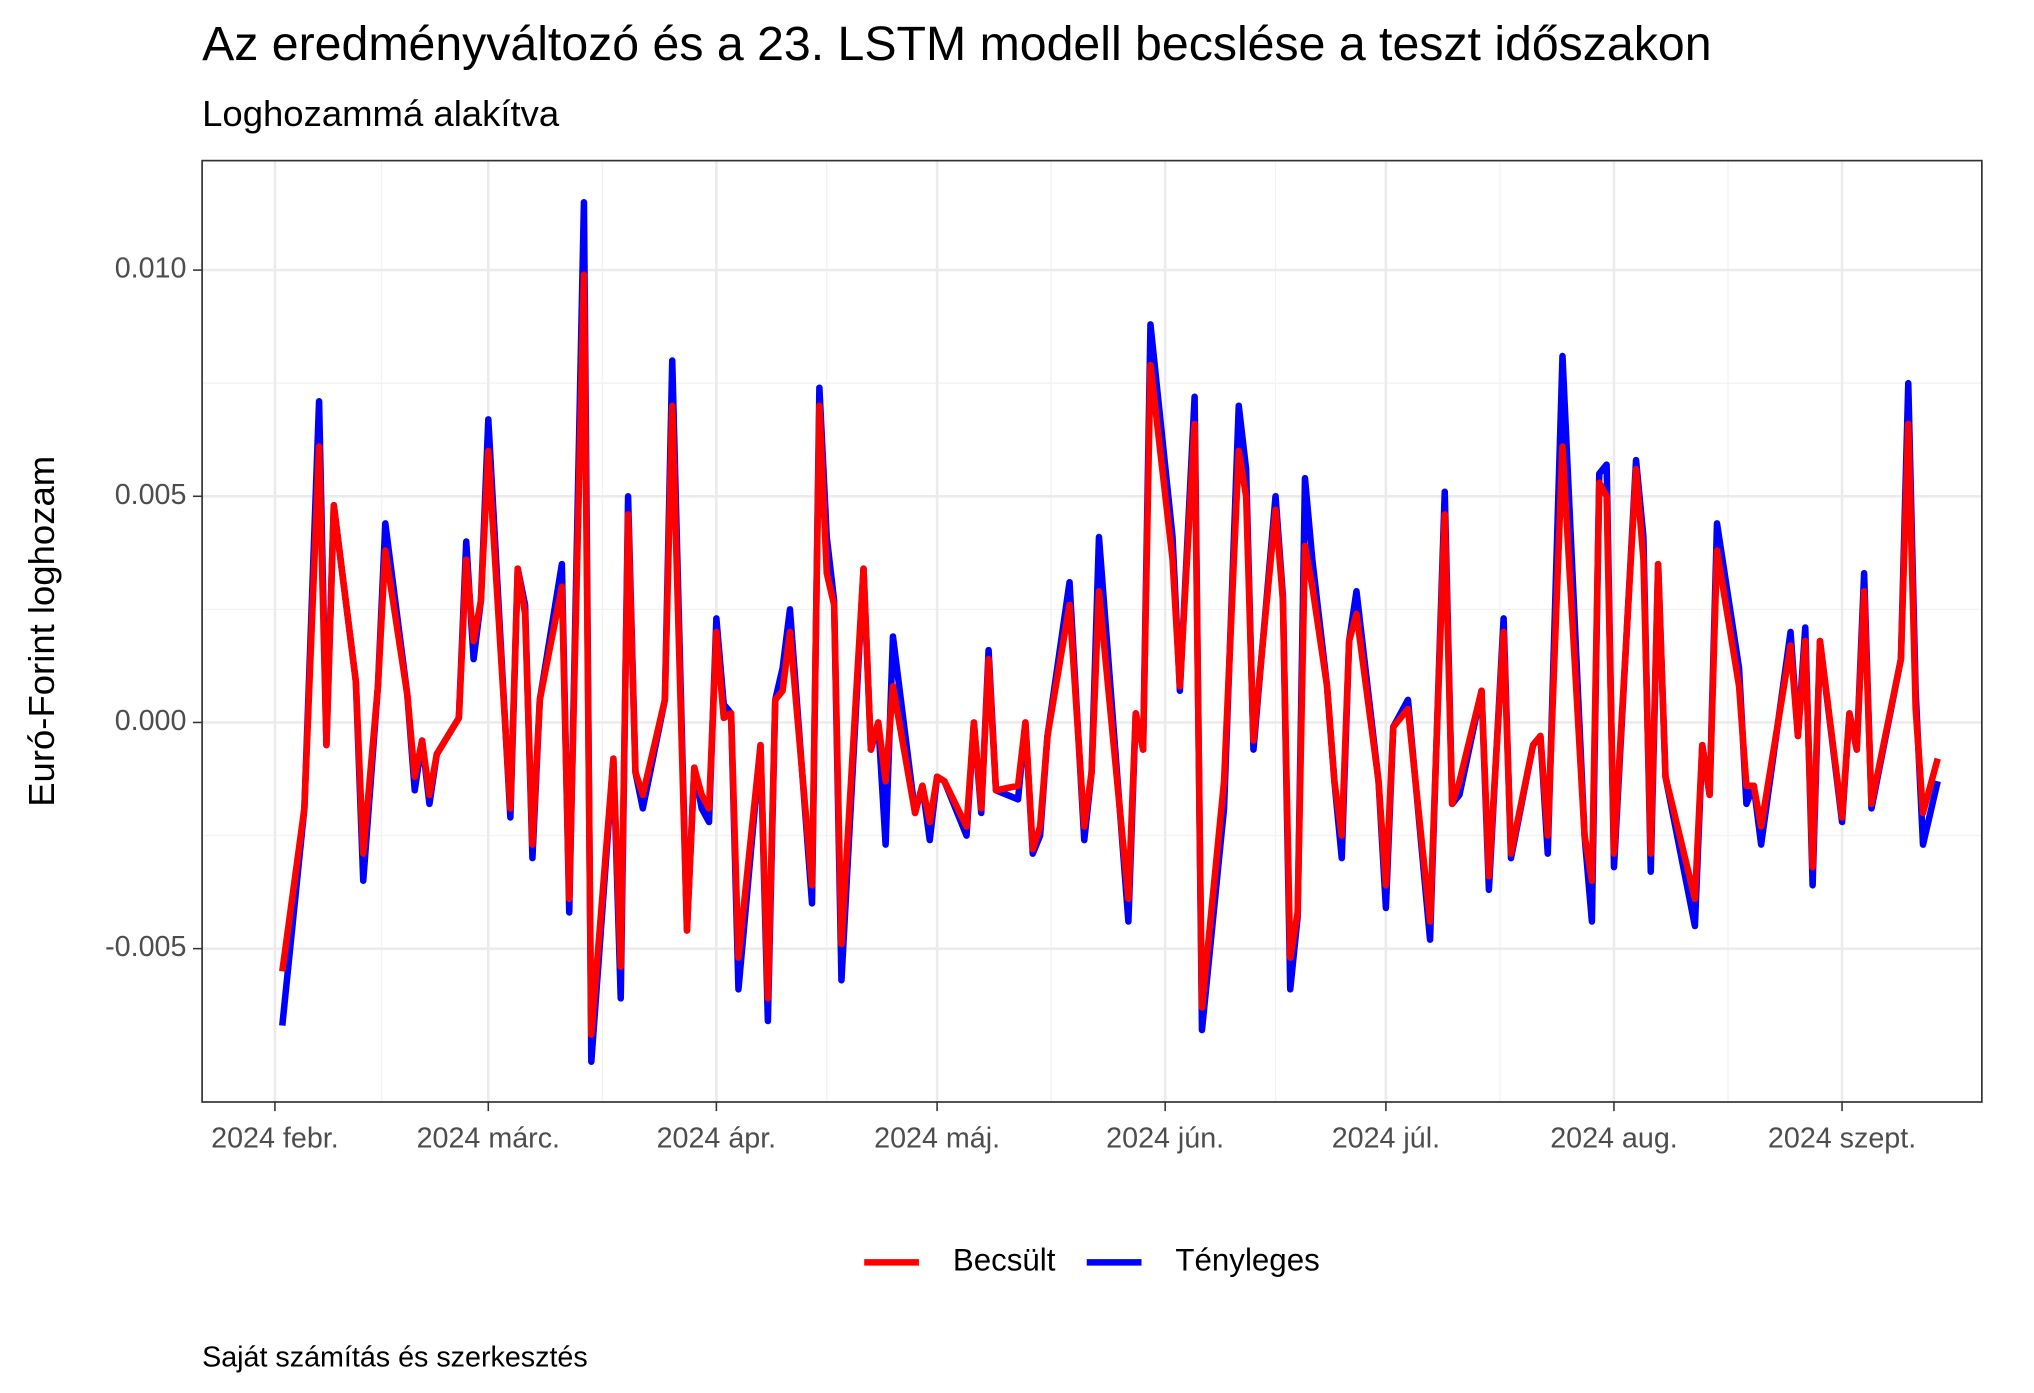 This screenshot has height=1393, width=2034. What do you see at coordinates (381, 113) in the screenshot?
I see `chart-subtitle: Loghozammá alakítva` at bounding box center [381, 113].